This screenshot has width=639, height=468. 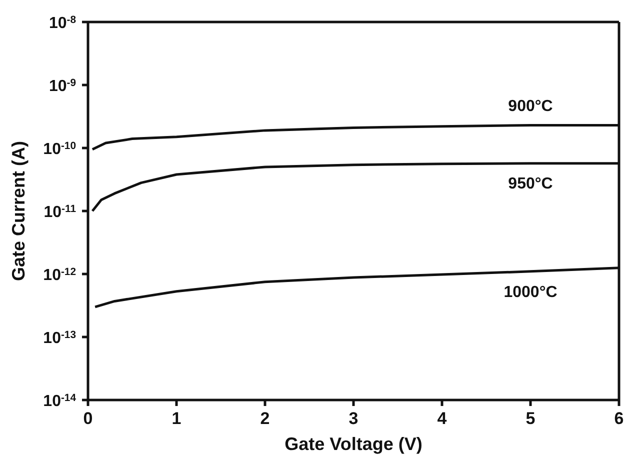 What do you see at coordinates (62, 23) in the screenshot?
I see `y-tick-label: 10$^{-8}$` at bounding box center [62, 23].